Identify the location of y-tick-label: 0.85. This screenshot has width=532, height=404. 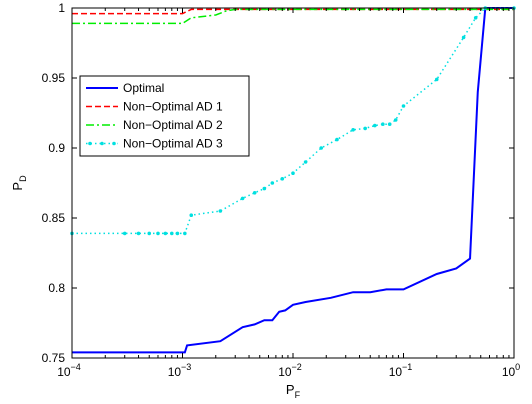
(54, 218).